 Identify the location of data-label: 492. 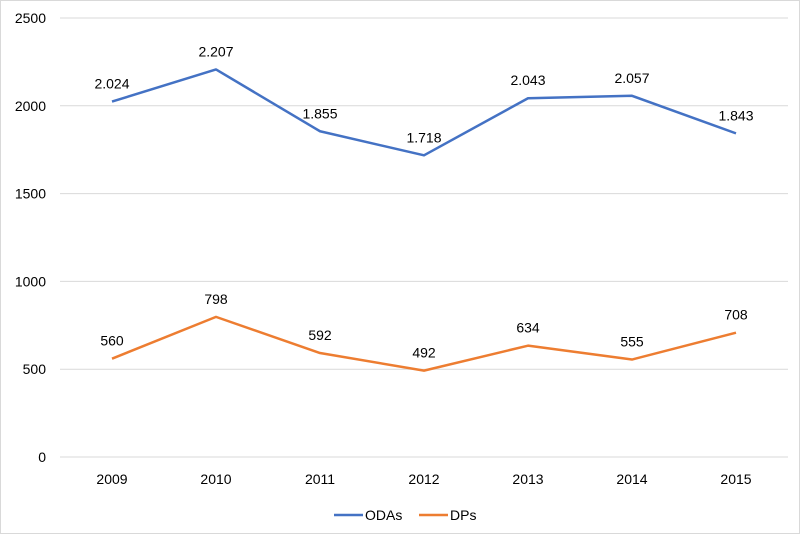
(424, 353).